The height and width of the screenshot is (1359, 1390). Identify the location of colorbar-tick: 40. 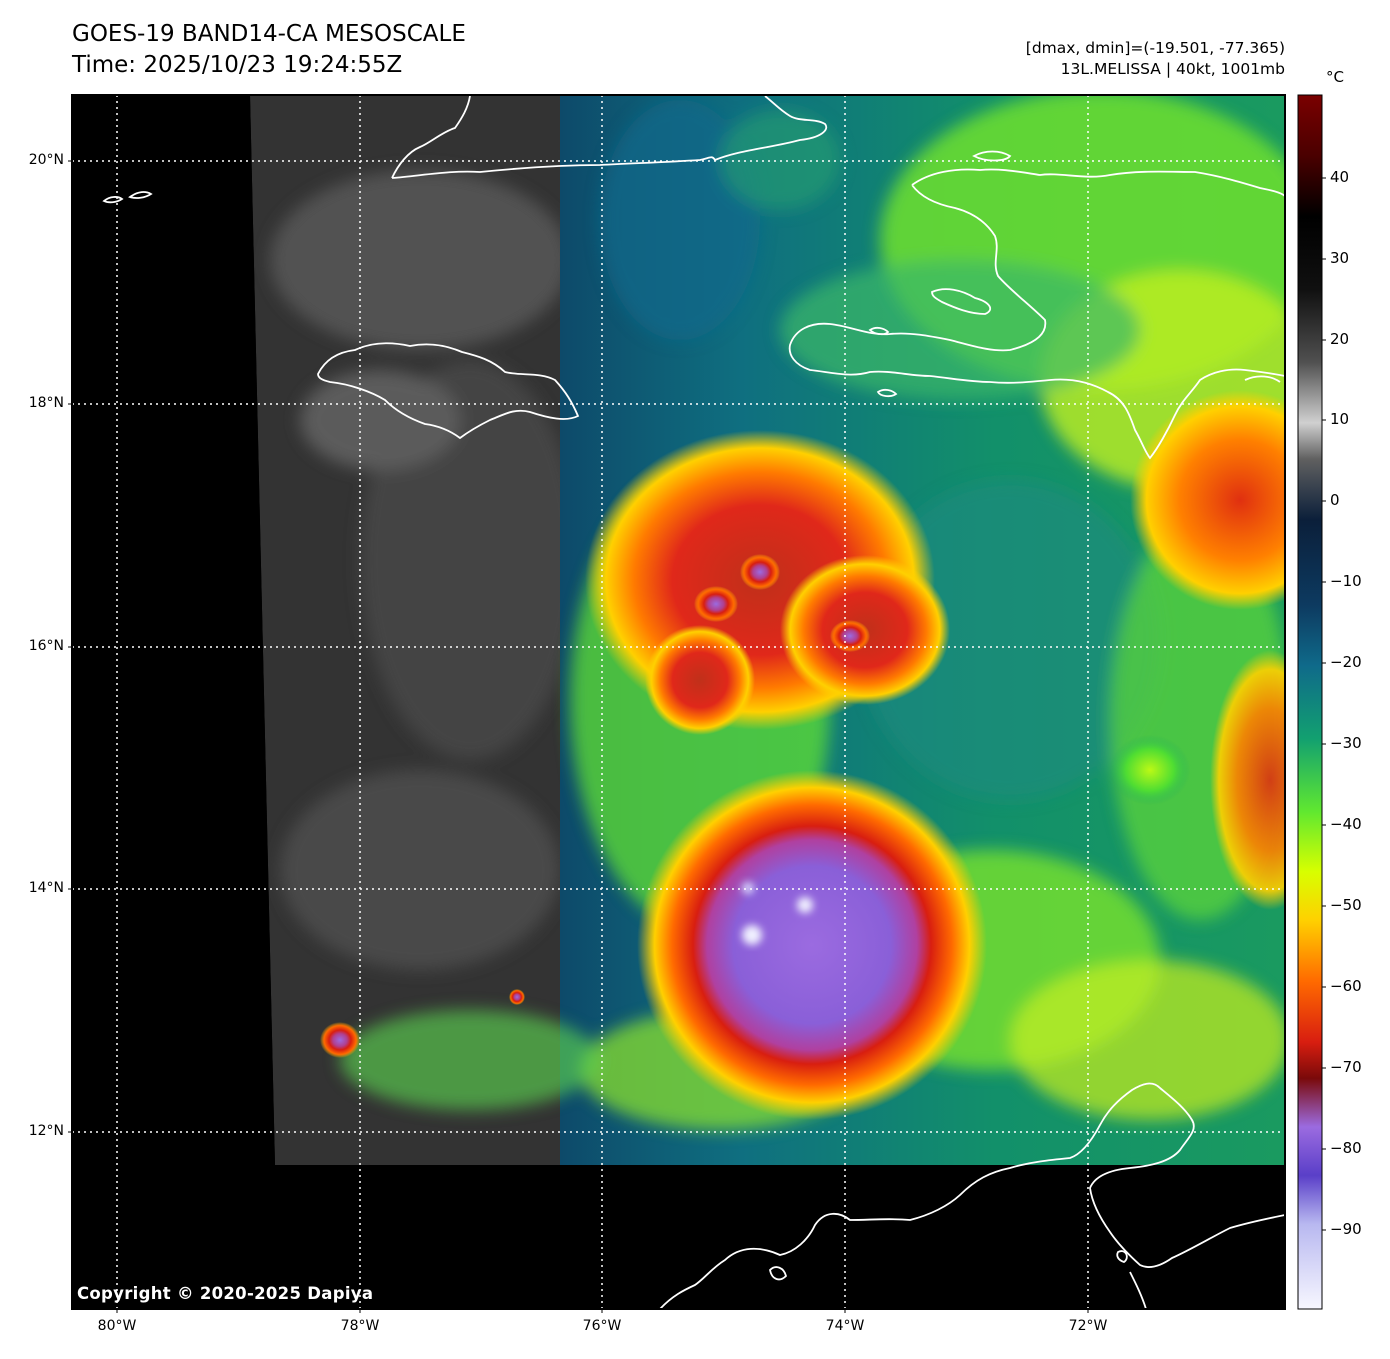
(1340, 177).